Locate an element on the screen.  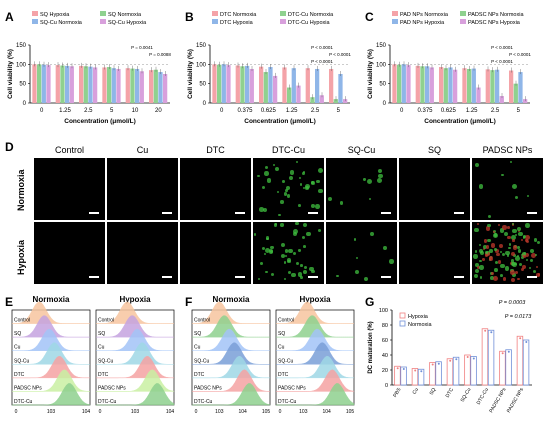
microscopy-column-header: PADSC NPs is located at coordinates (507, 150).